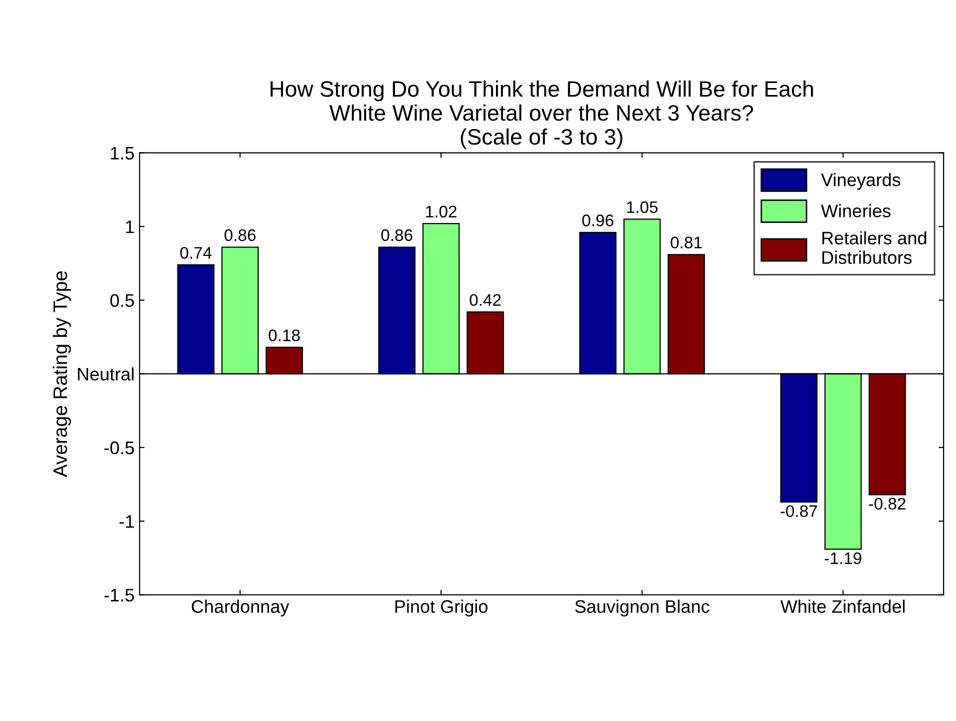  I want to click on legend-label: Wineries, so click(856, 211).